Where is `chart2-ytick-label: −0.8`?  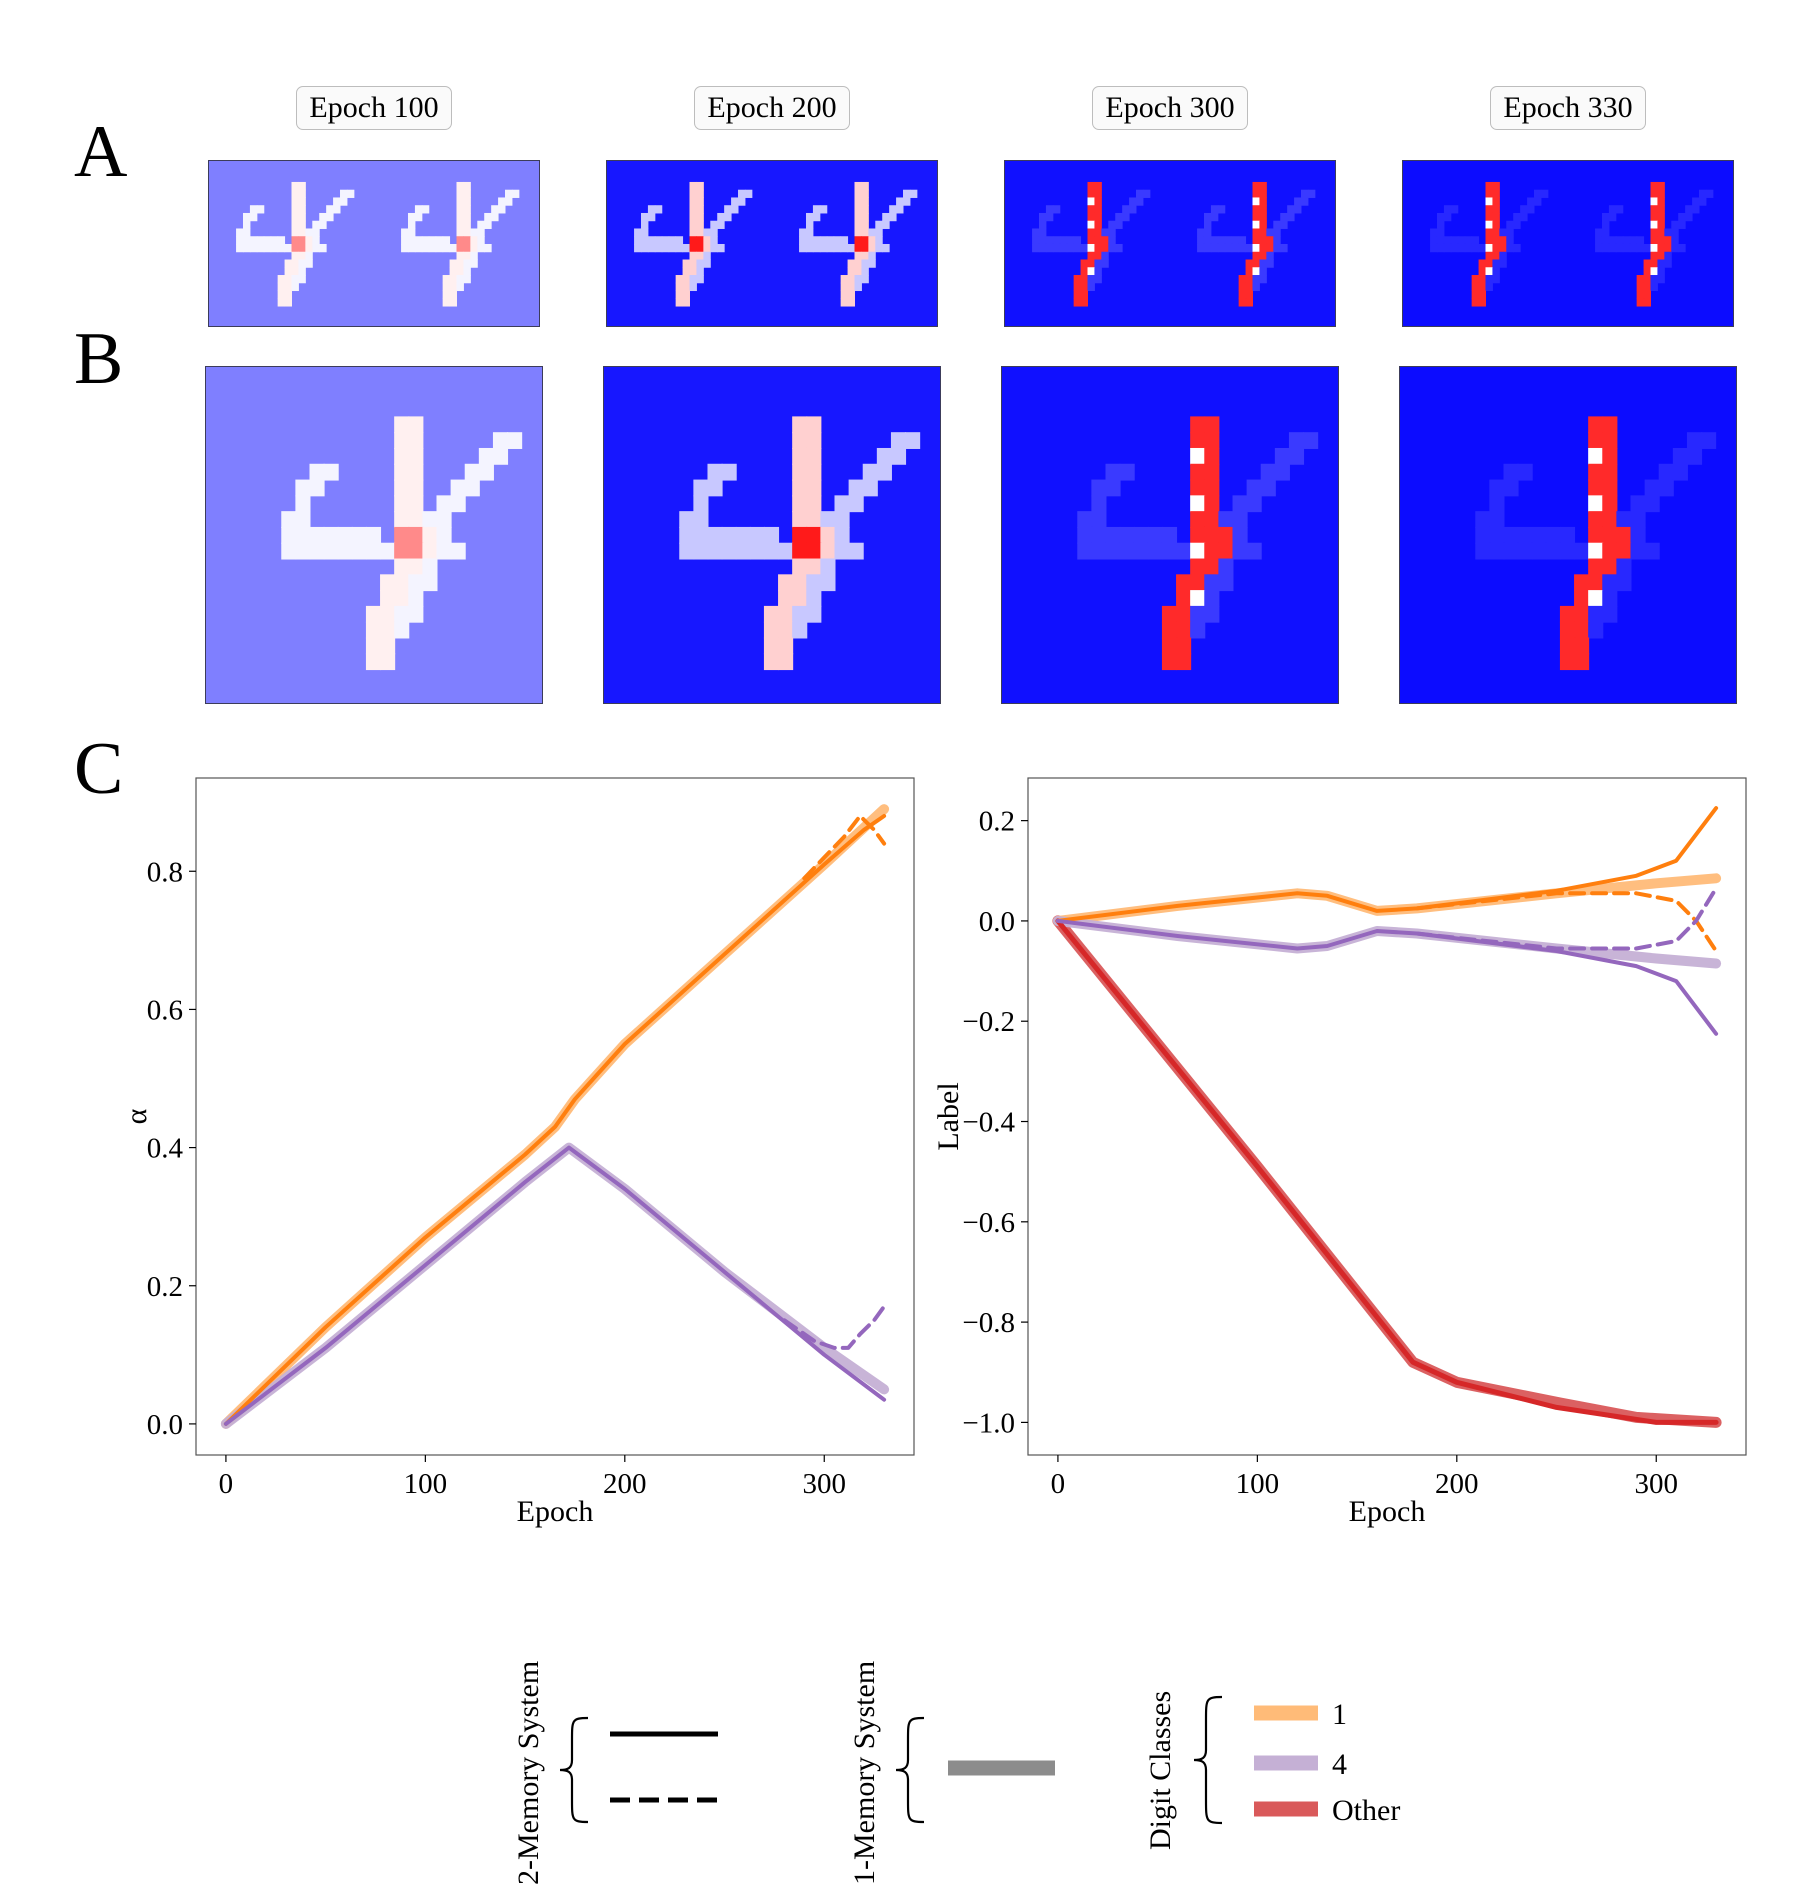
chart2-ytick-label: −0.8 is located at coordinates (988, 1323).